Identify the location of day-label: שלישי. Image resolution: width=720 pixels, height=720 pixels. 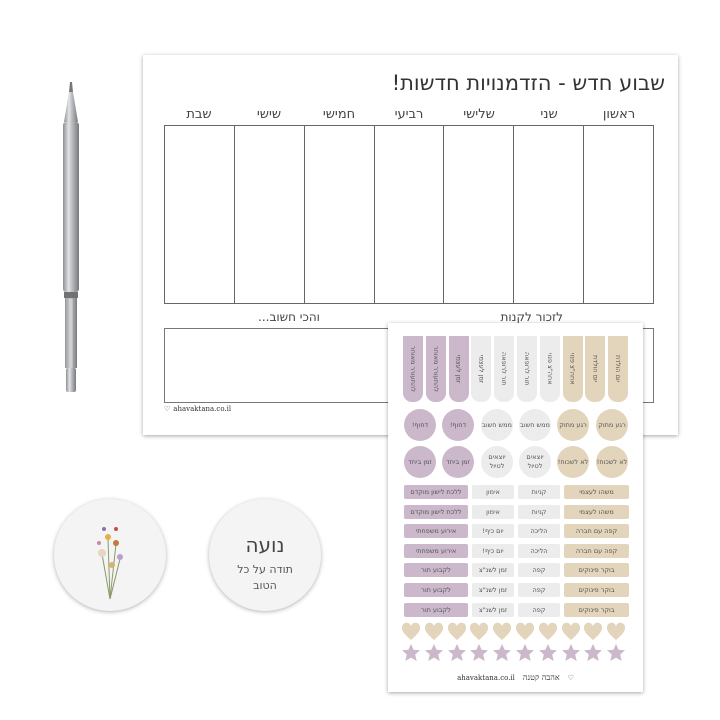
(479, 114).